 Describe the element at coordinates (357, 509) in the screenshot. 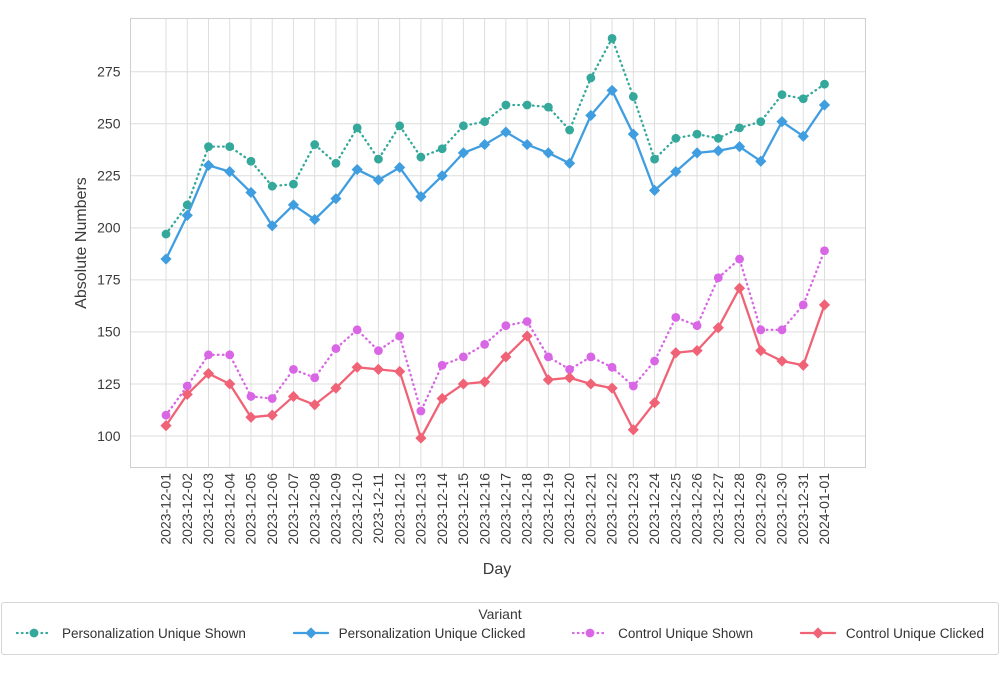

I see `svg-text: 2023-12-10` at that location.